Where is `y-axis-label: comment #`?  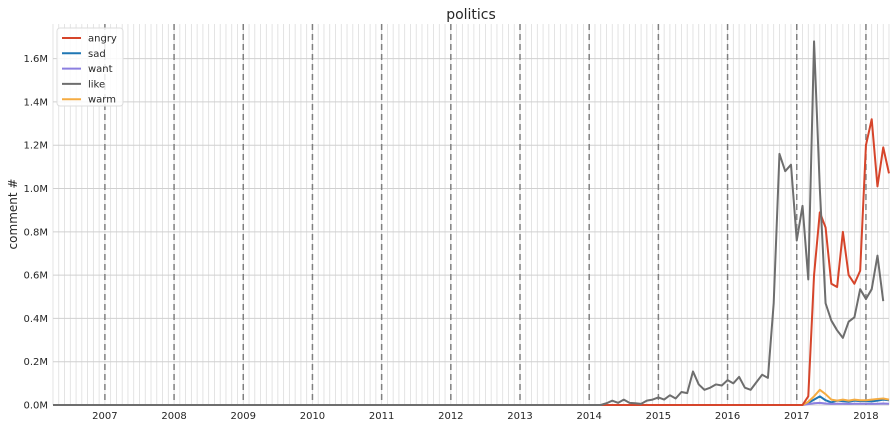 y-axis-label: comment # is located at coordinates (13, 214).